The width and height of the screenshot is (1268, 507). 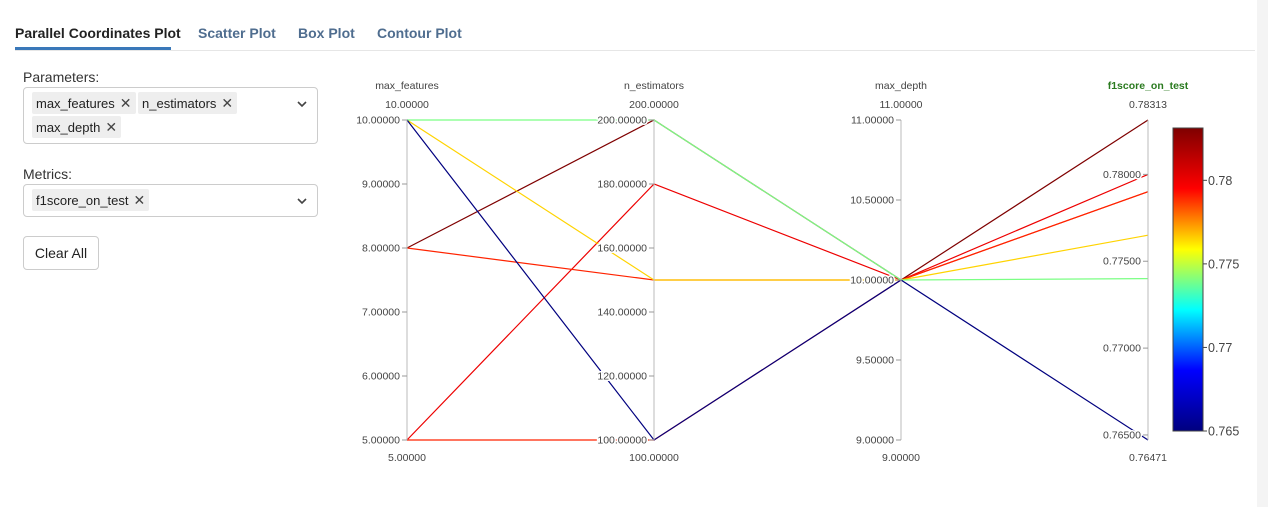 I want to click on parameters-label: Parameters:, so click(x=61, y=77).